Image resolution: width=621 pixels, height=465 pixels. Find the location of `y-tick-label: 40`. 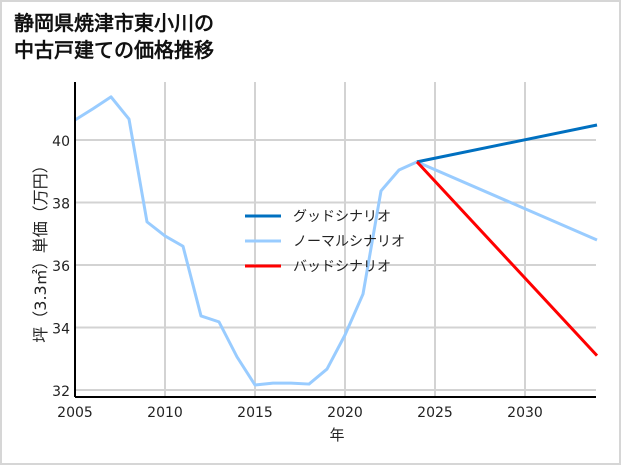

y-tick-label: 40 is located at coordinates (61, 142).